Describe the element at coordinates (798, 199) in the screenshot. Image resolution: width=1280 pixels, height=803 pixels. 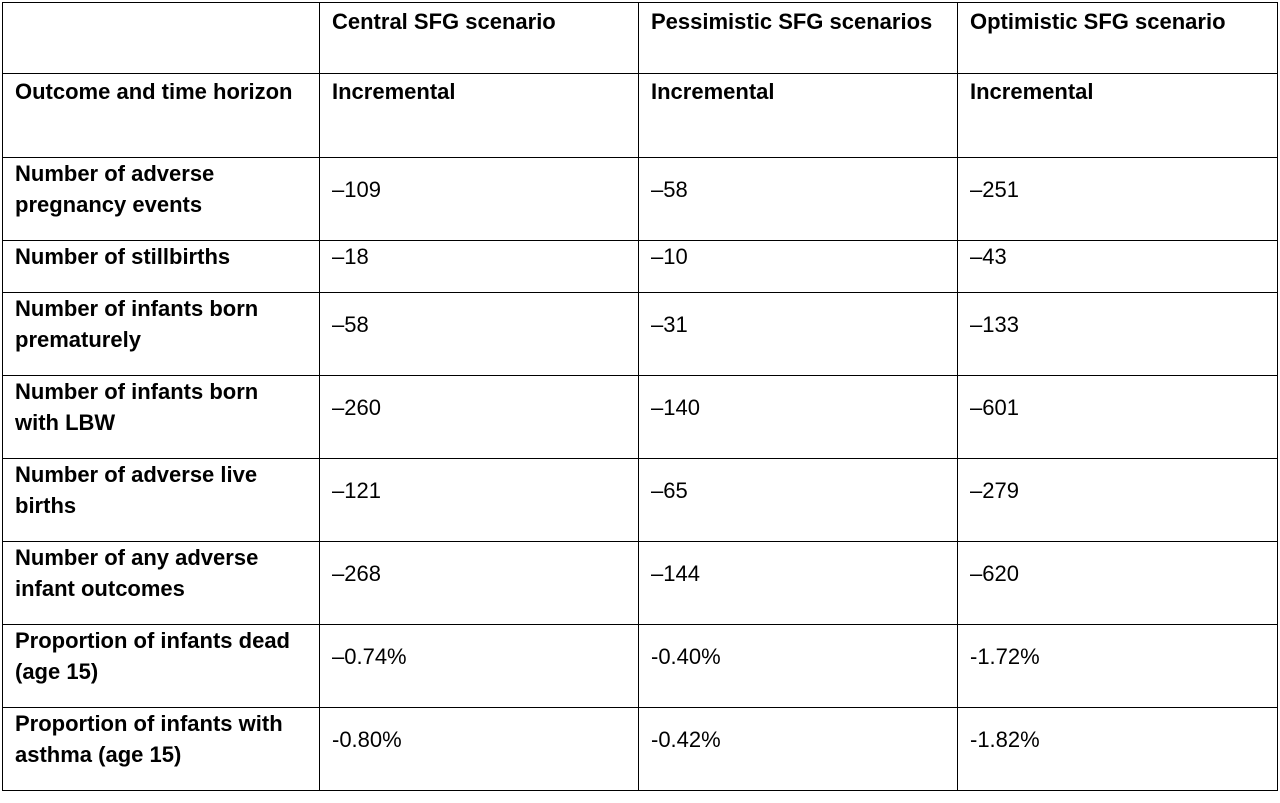
I see `cell-pessimistic: –58` at that location.